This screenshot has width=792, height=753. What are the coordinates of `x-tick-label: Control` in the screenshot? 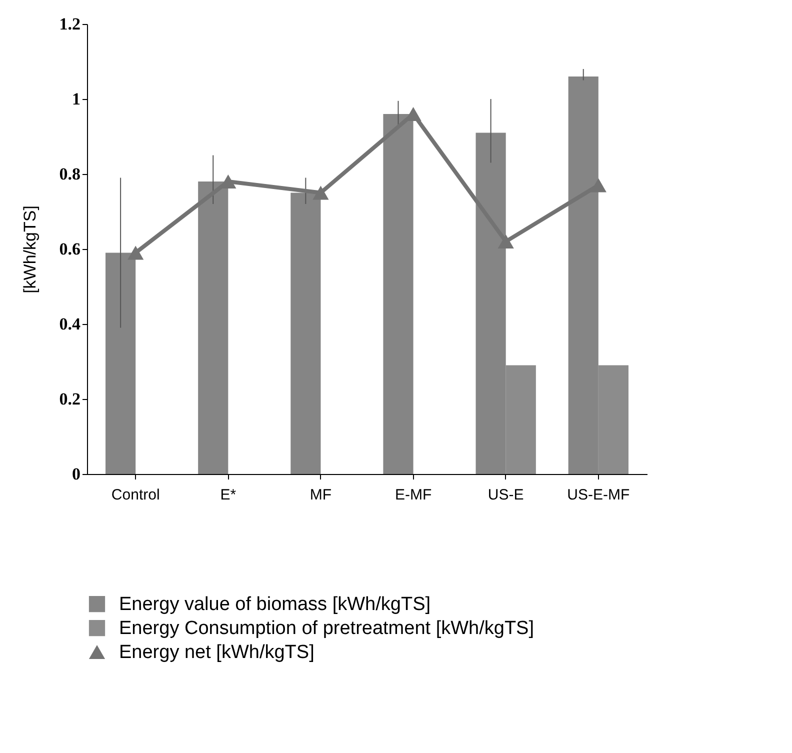 It's located at (135, 495).